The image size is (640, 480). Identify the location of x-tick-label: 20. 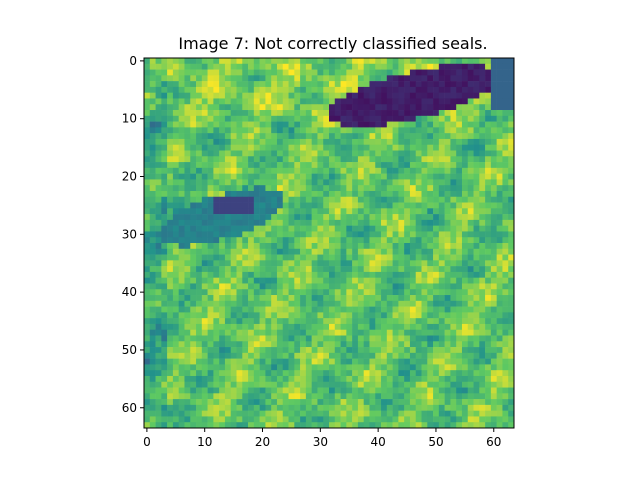
(262, 442).